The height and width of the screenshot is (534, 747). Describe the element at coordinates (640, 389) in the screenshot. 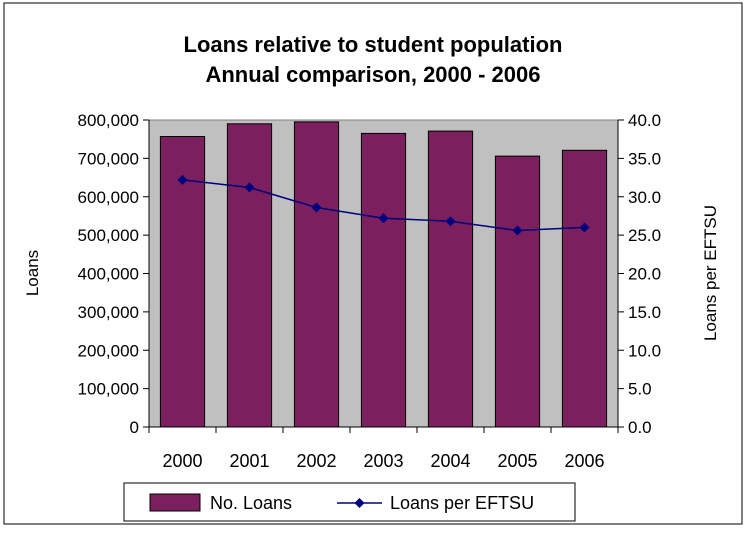

I see `y-right-tick-label: 5.0` at that location.